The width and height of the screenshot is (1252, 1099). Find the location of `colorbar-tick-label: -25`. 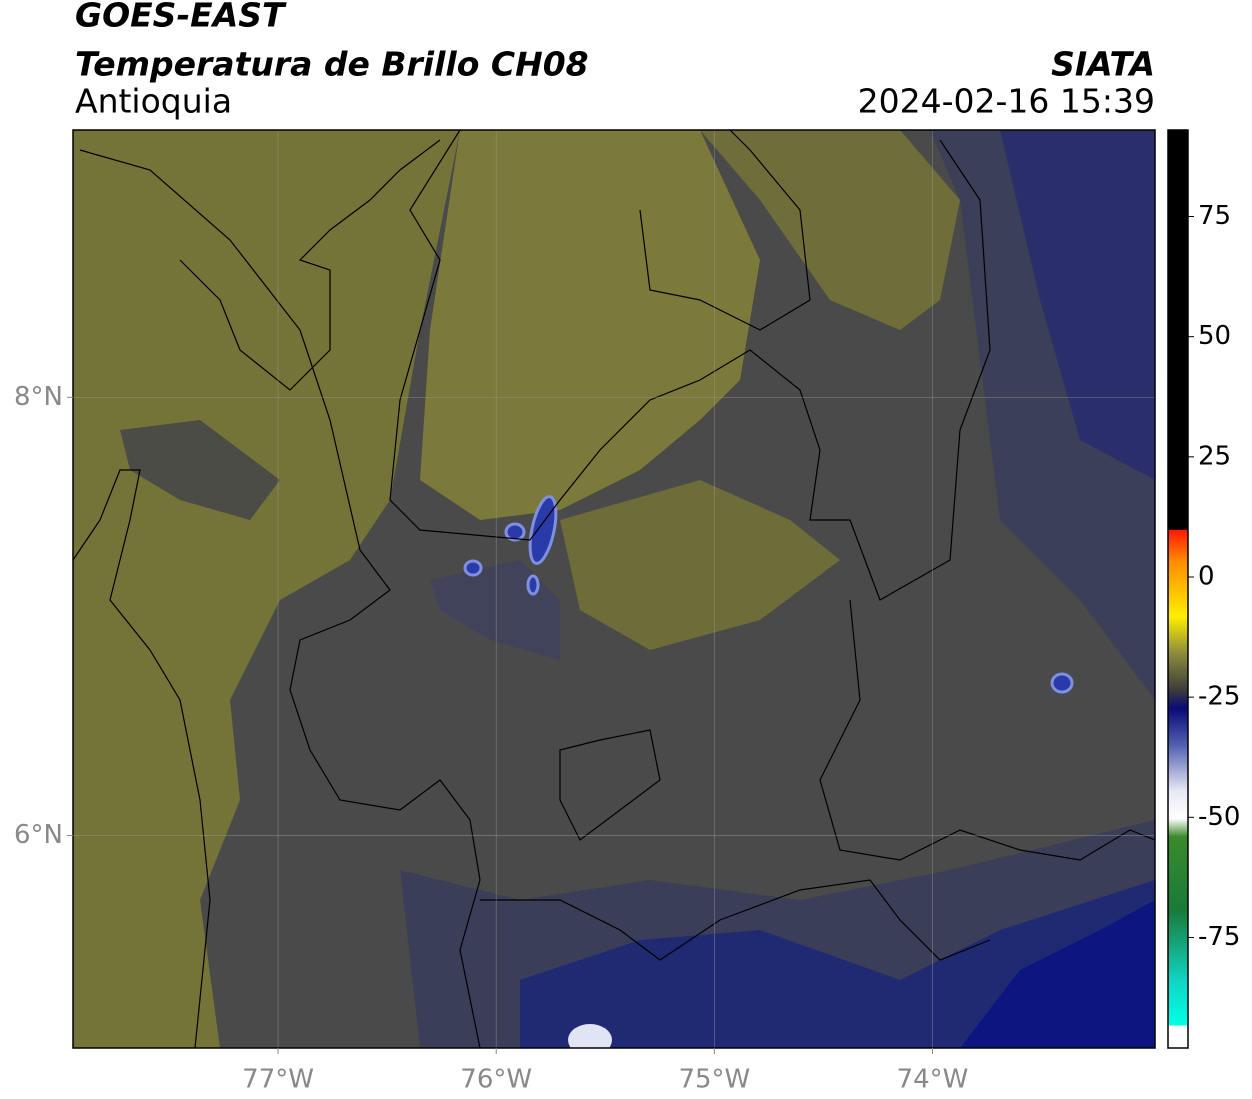

colorbar-tick-label: -25 is located at coordinates (1219, 697).